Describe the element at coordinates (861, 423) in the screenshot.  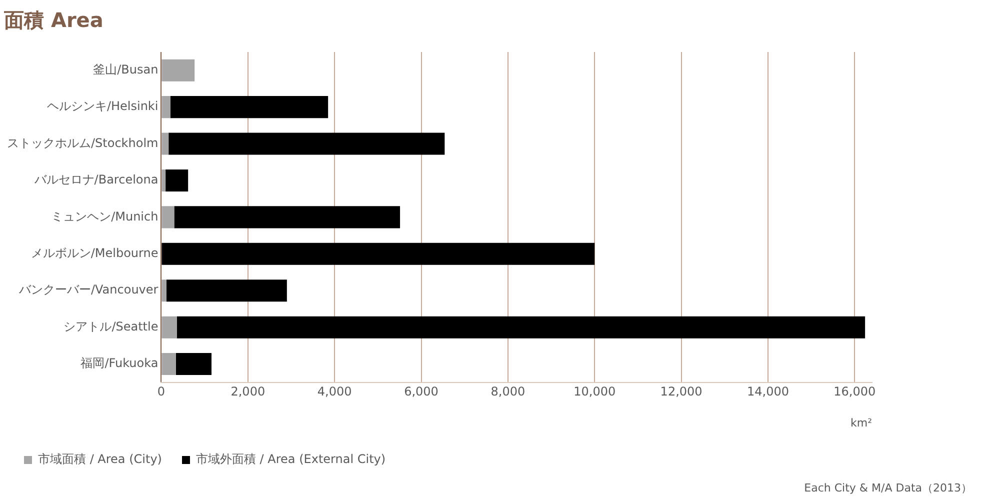
I see `x-axis-title: km²` at that location.